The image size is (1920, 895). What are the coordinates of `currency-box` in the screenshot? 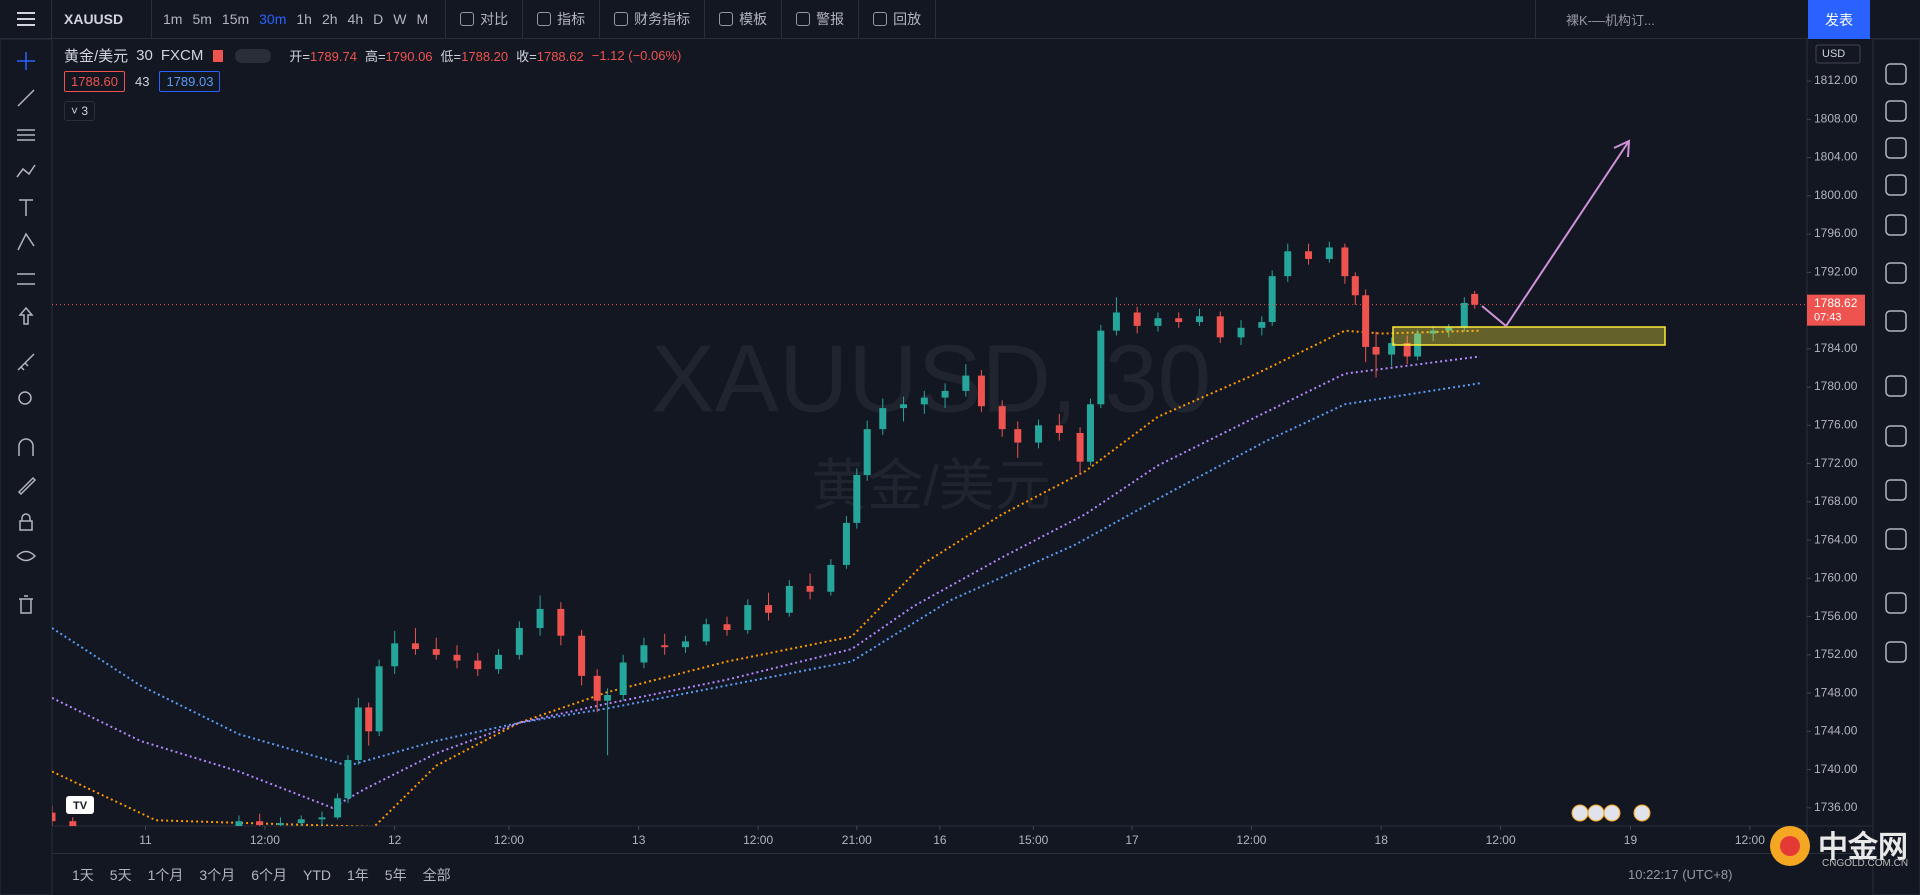 It's located at (1838, 54).